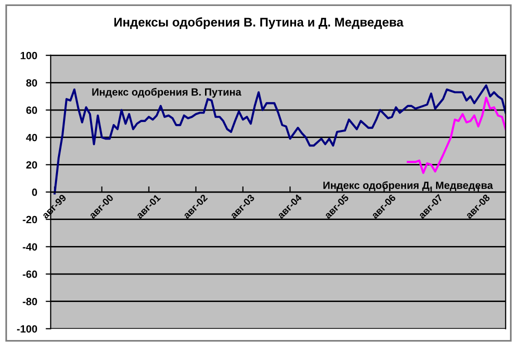 This screenshot has width=517, height=346. What do you see at coordinates (30, 302) in the screenshot?
I see `y-tick-label: -80` at bounding box center [30, 302].